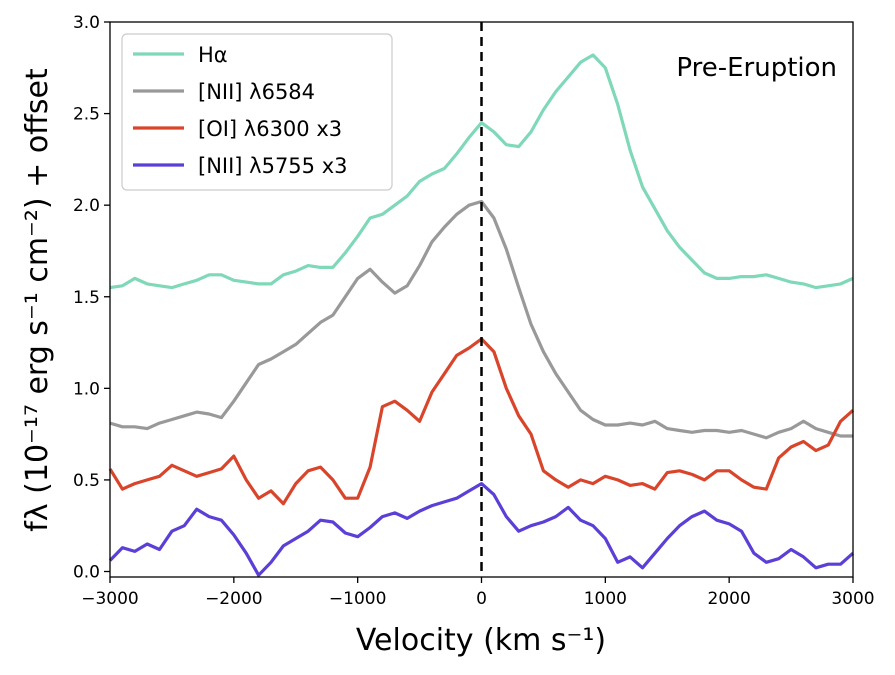 The image size is (895, 675). What do you see at coordinates (86, 23) in the screenshot?
I see `y-tick-label: 3.0` at bounding box center [86, 23].